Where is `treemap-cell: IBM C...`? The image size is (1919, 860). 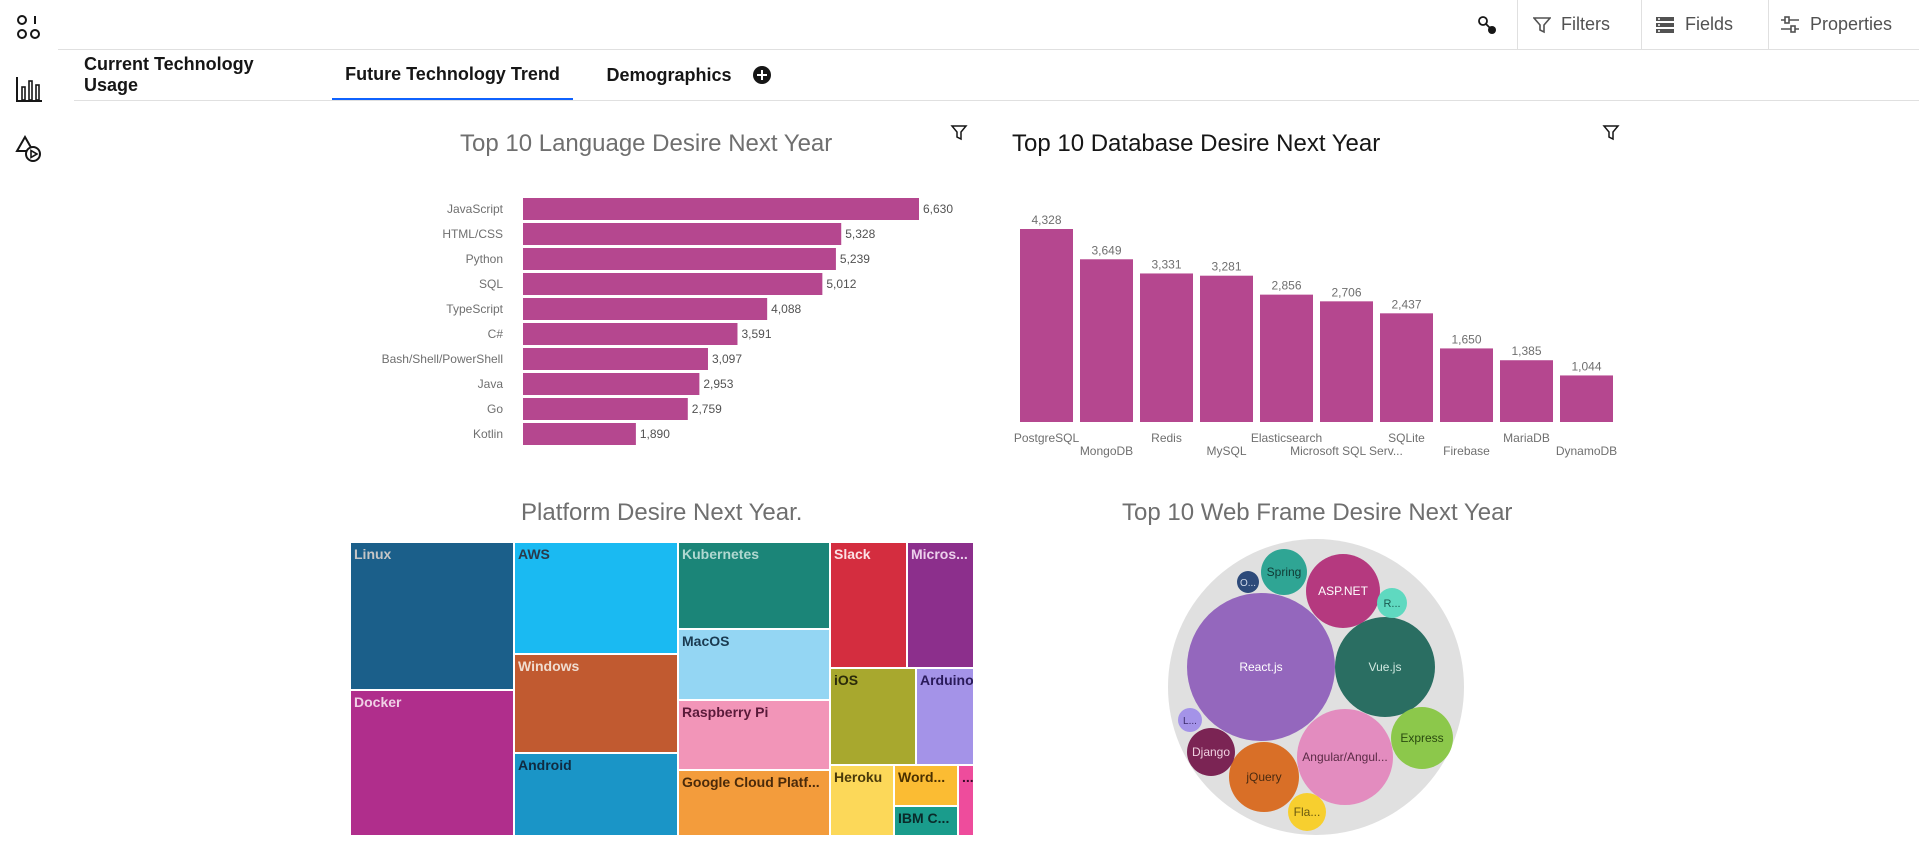
treemap-cell: IBM C... is located at coordinates (926, 821).